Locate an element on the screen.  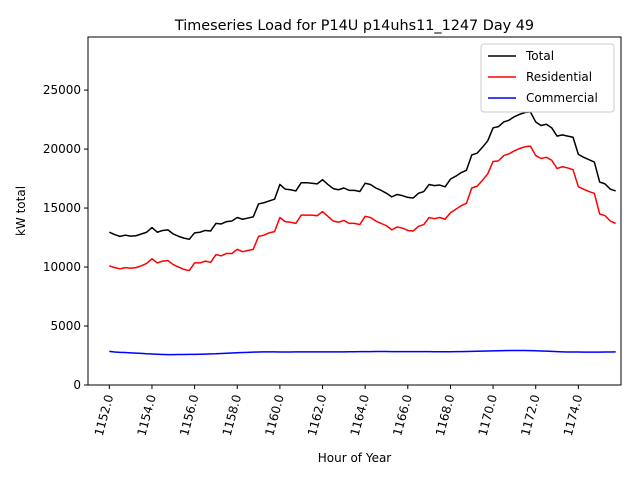
x-tick-label: 1154.0 is located at coordinates (146, 415).